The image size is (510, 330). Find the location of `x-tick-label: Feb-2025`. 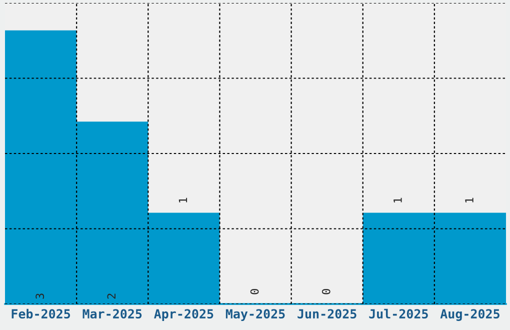

x-tick-label: Feb-2025 is located at coordinates (41, 313).